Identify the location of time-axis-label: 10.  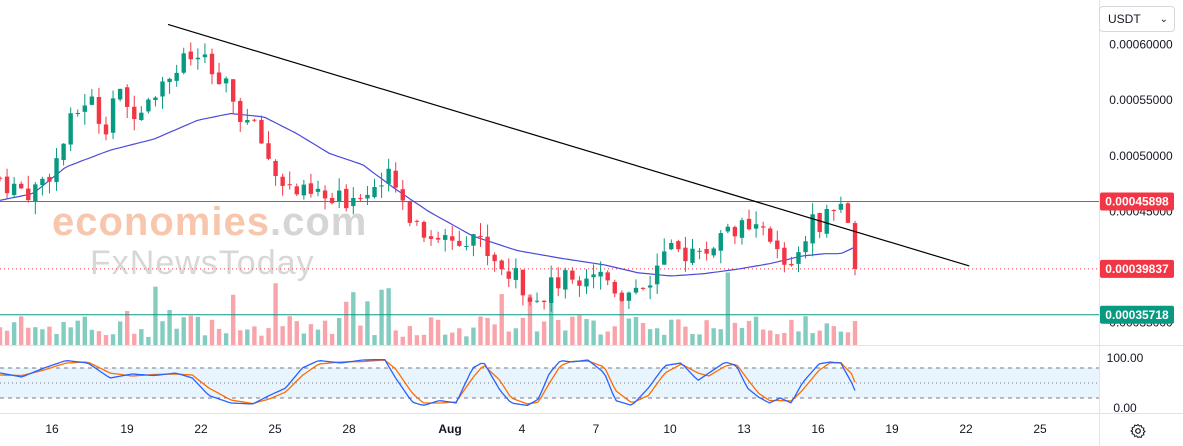
(670, 429).